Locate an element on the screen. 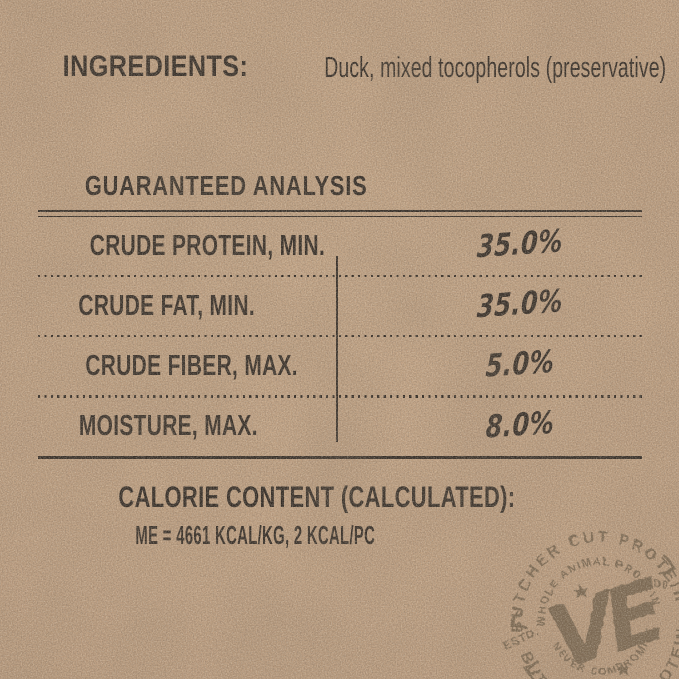 This screenshot has width=679, height=679. table-row: MOISTURE, MAX. 8.0% is located at coordinates (340, 427).